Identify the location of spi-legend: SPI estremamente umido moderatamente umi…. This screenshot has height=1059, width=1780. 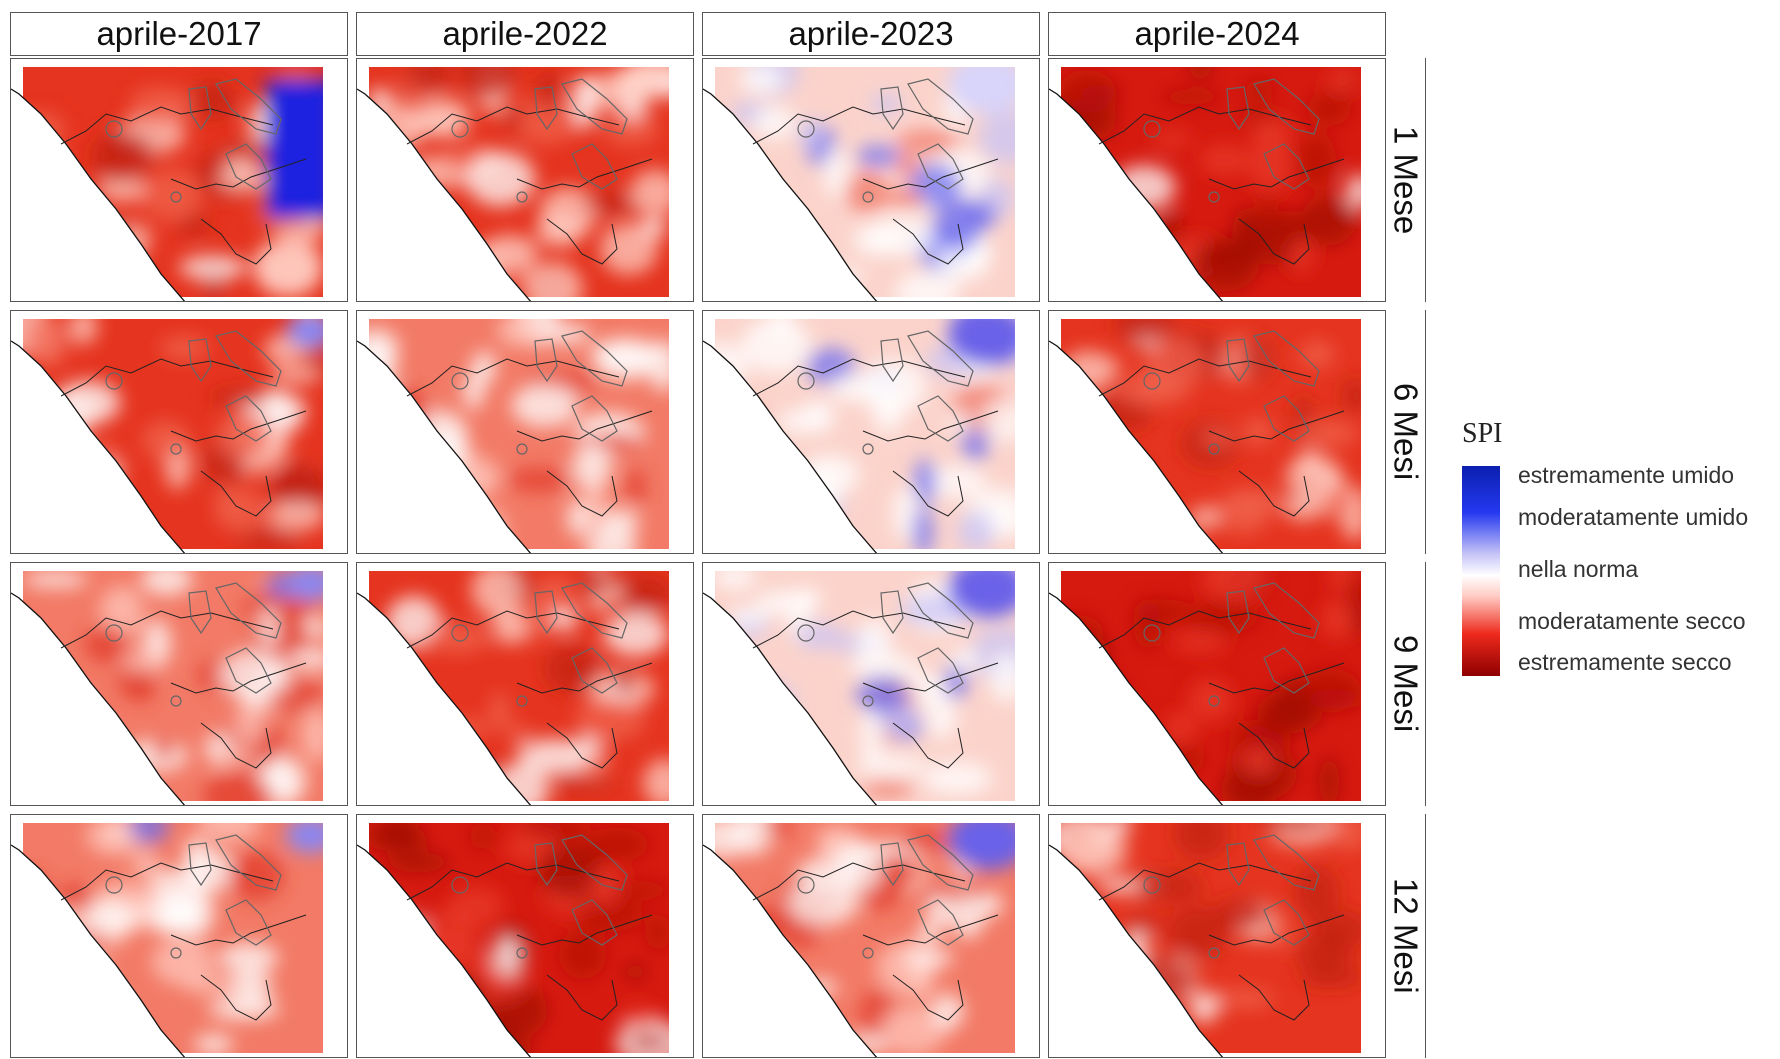
(1605, 547).